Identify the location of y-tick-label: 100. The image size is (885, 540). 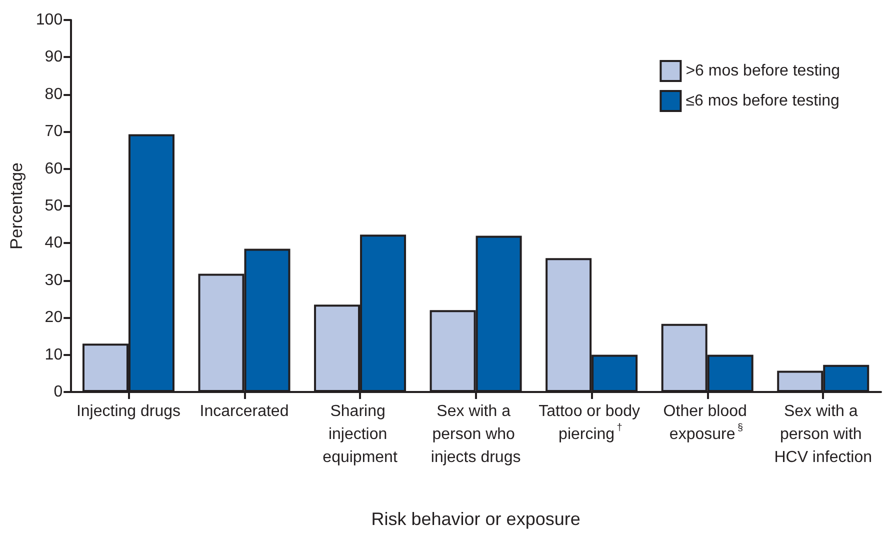
(49, 20).